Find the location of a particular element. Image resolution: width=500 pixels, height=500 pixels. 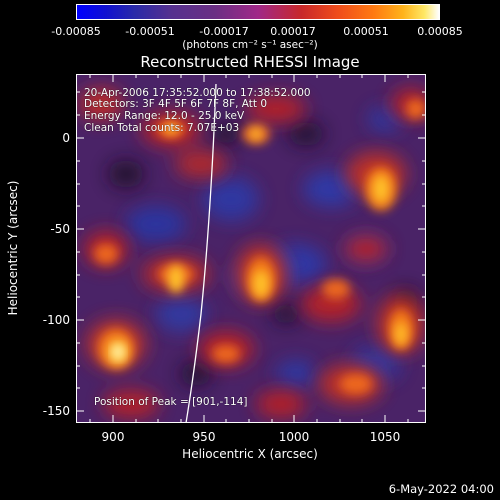

footer-date: 6-May-2022 04:00 is located at coordinates (441, 489).